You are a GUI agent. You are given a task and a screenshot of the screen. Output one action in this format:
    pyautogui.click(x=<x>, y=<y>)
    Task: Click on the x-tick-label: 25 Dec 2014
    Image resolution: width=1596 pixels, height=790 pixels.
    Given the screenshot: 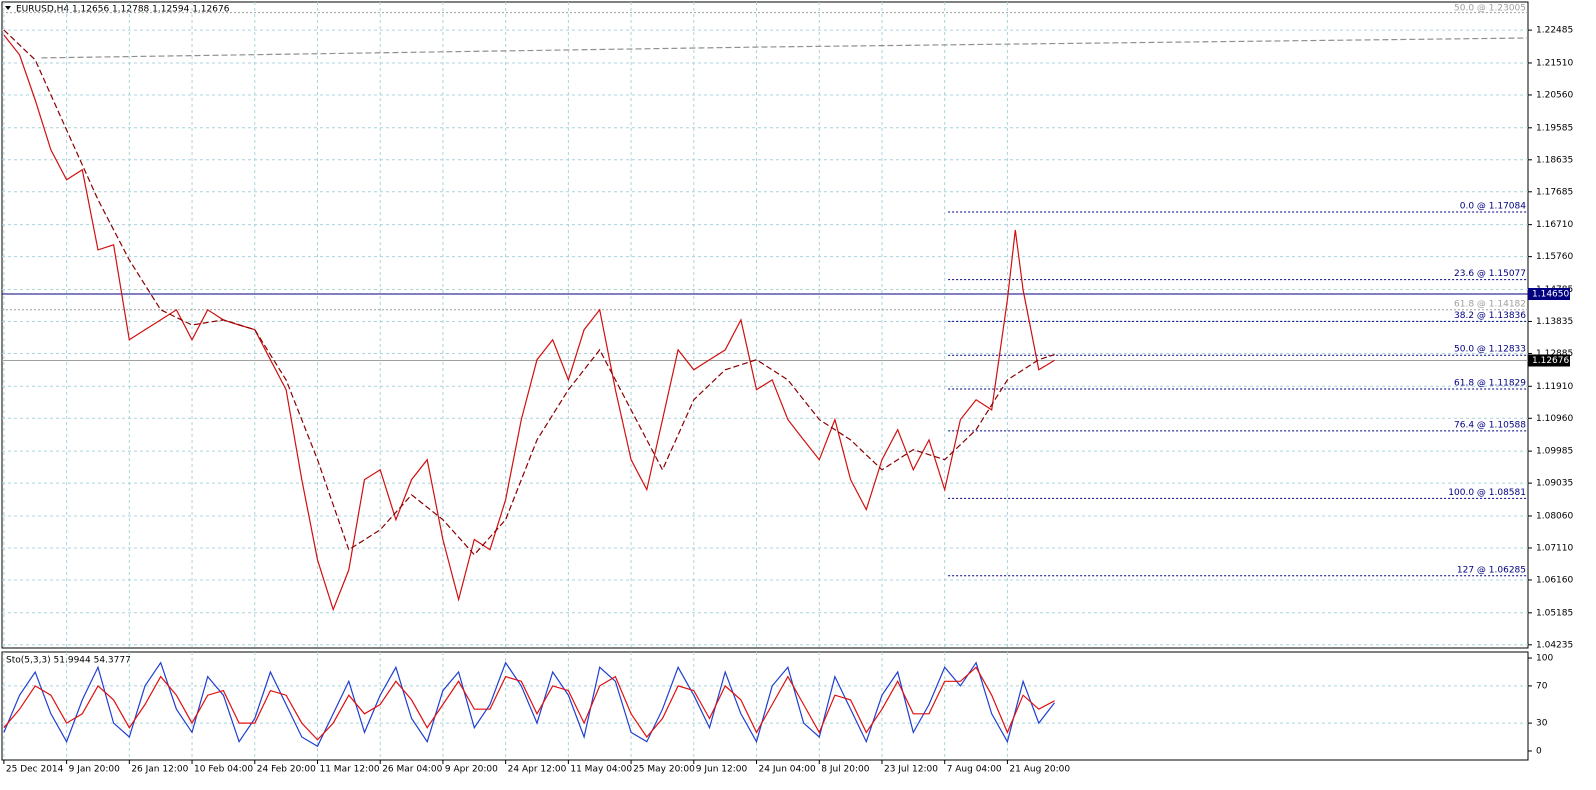 What is the action you would take?
    pyautogui.click(x=35, y=770)
    